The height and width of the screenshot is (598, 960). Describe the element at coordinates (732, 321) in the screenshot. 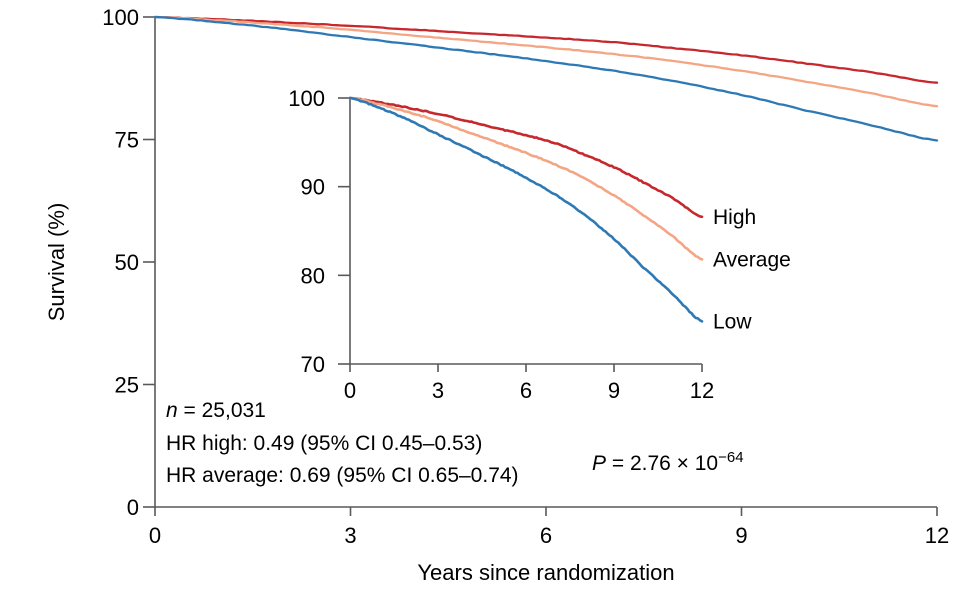

I see `inset-series-label-low: Low` at that location.